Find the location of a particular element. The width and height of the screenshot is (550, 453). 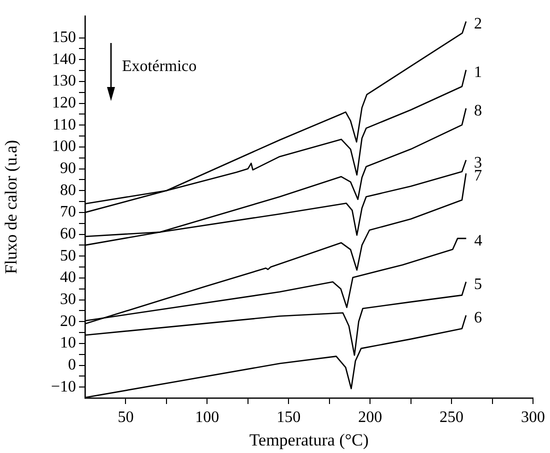

series-label: 5 is located at coordinates (478, 285).